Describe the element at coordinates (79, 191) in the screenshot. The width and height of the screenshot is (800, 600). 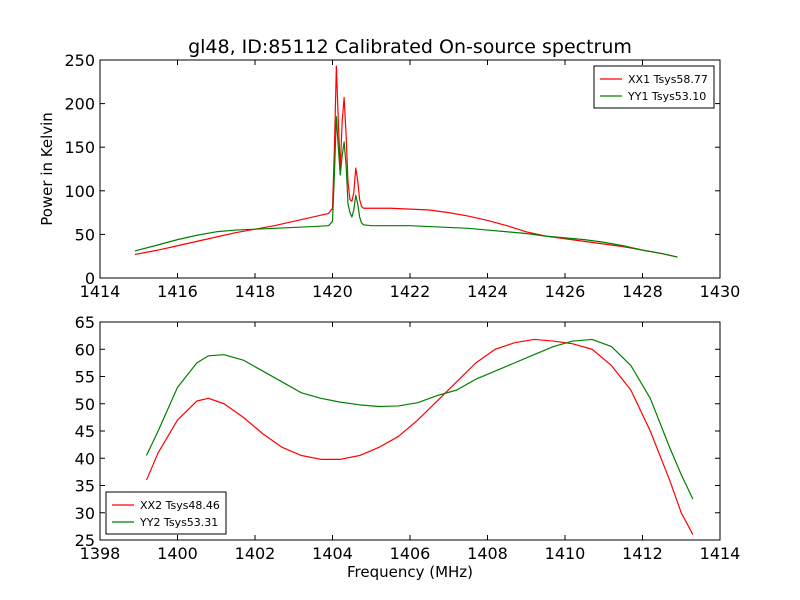
I see `y-tick-label: 100` at that location.